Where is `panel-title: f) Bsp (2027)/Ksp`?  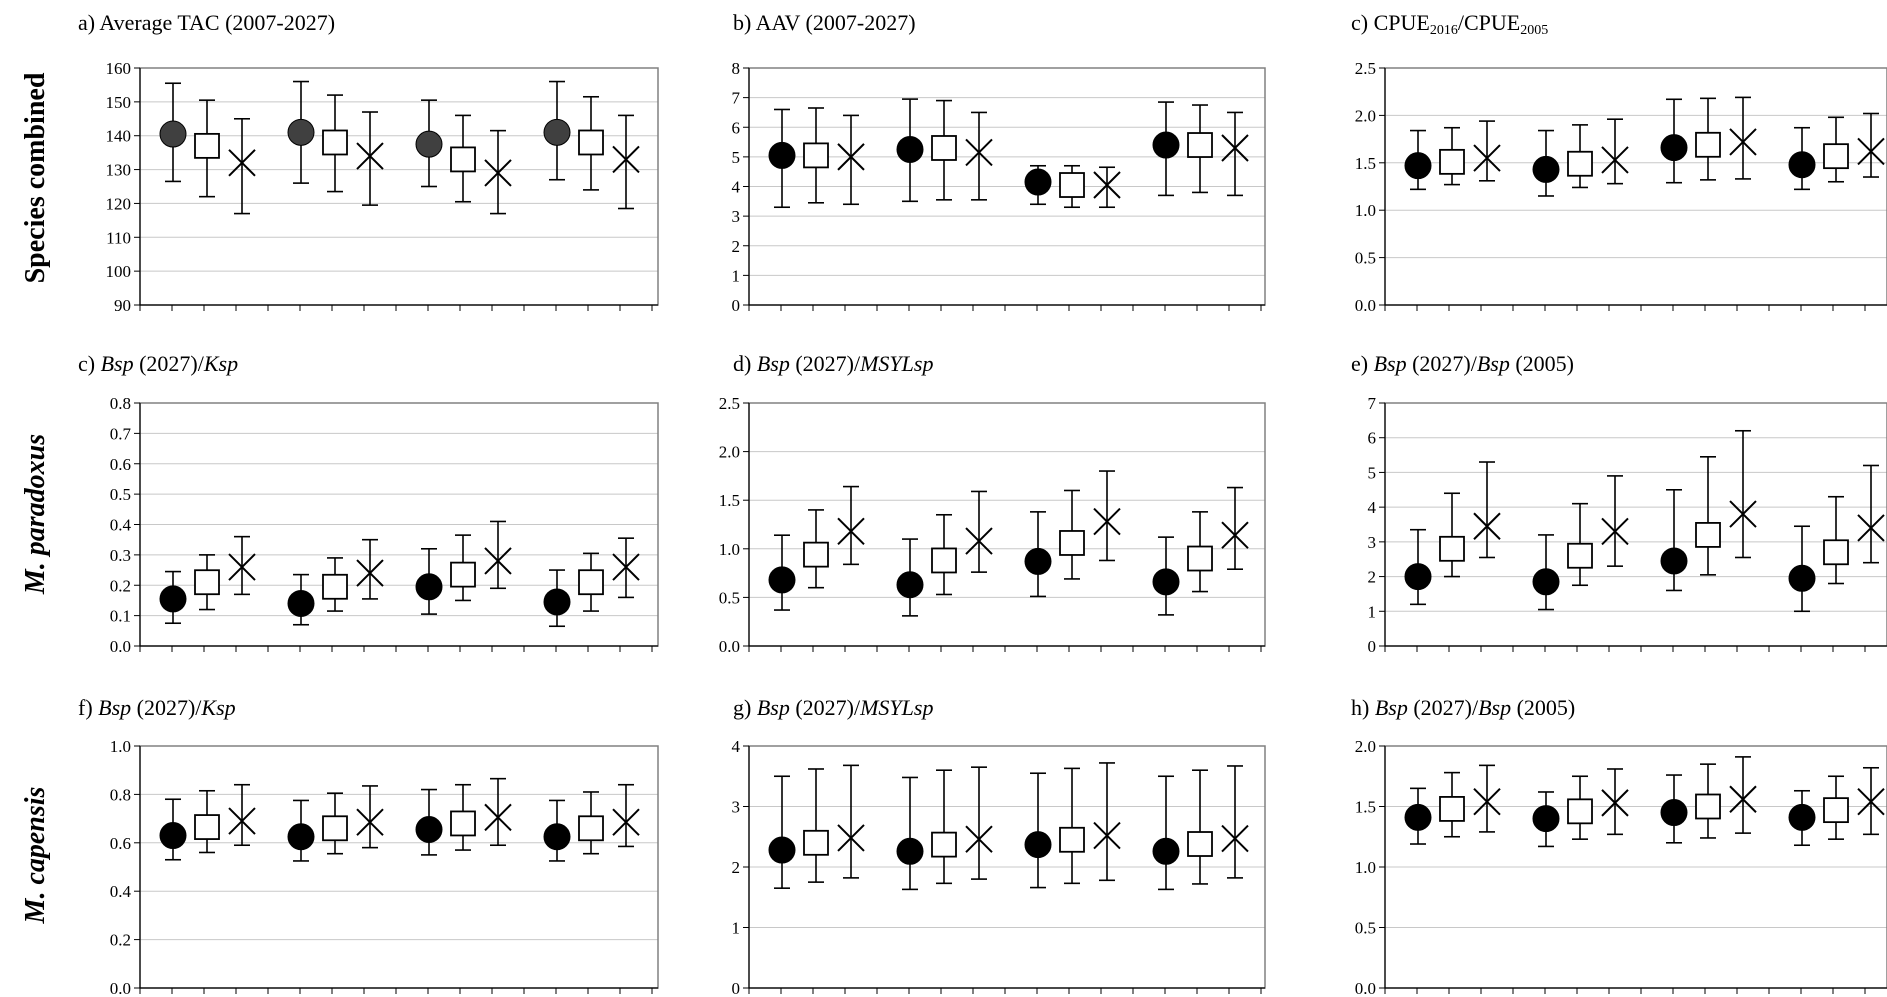 panel-title: f) Bsp (2027)/Ksp is located at coordinates (157, 707).